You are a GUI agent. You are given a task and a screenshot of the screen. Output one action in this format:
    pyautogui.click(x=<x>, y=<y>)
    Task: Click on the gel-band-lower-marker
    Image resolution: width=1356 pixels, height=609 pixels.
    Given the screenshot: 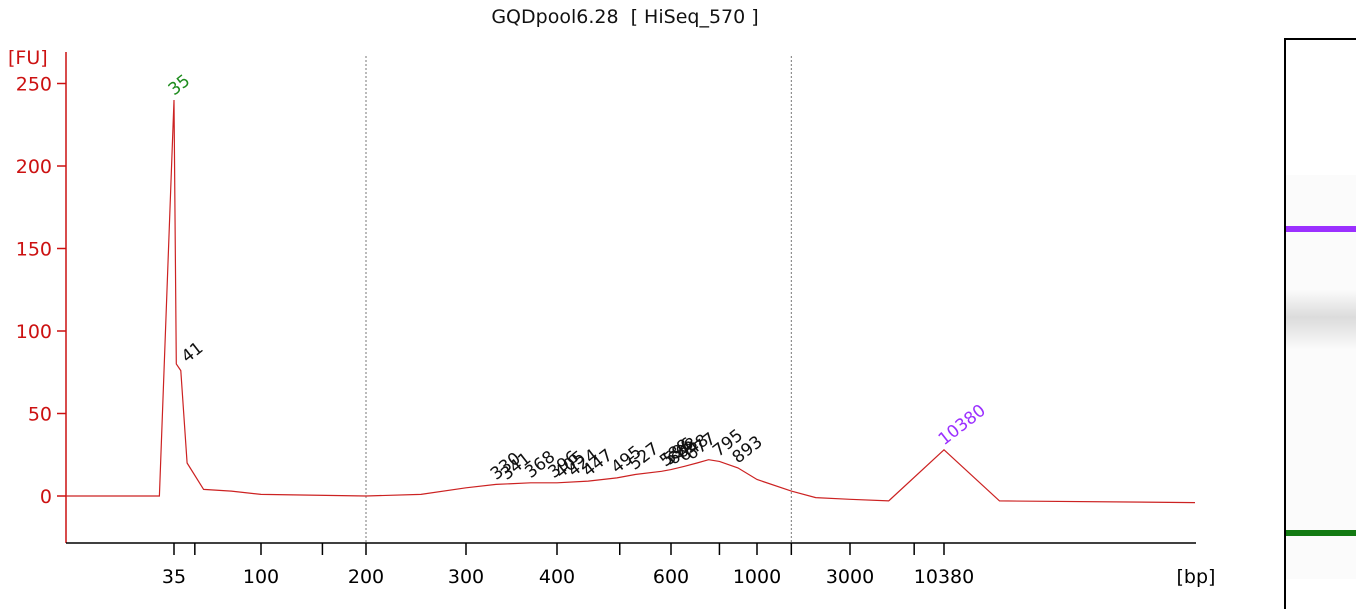 What is the action you would take?
    pyautogui.click(x=1321, y=533)
    